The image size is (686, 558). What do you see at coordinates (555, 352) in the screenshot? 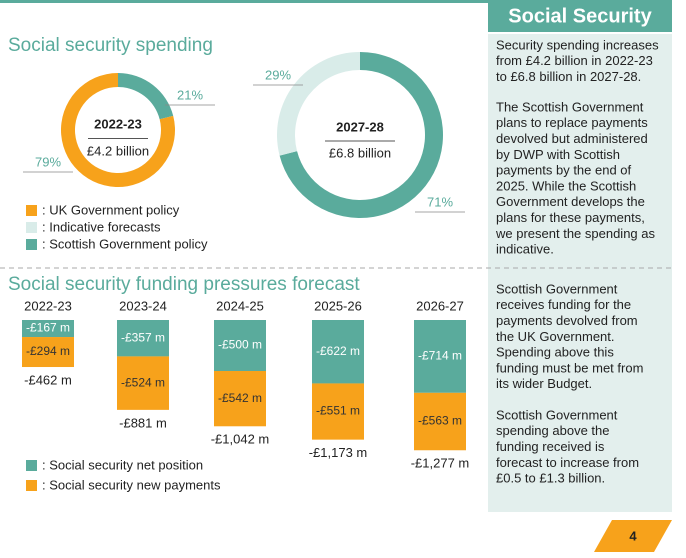
I see `sidebar-text: Spending above this` at bounding box center [555, 352].